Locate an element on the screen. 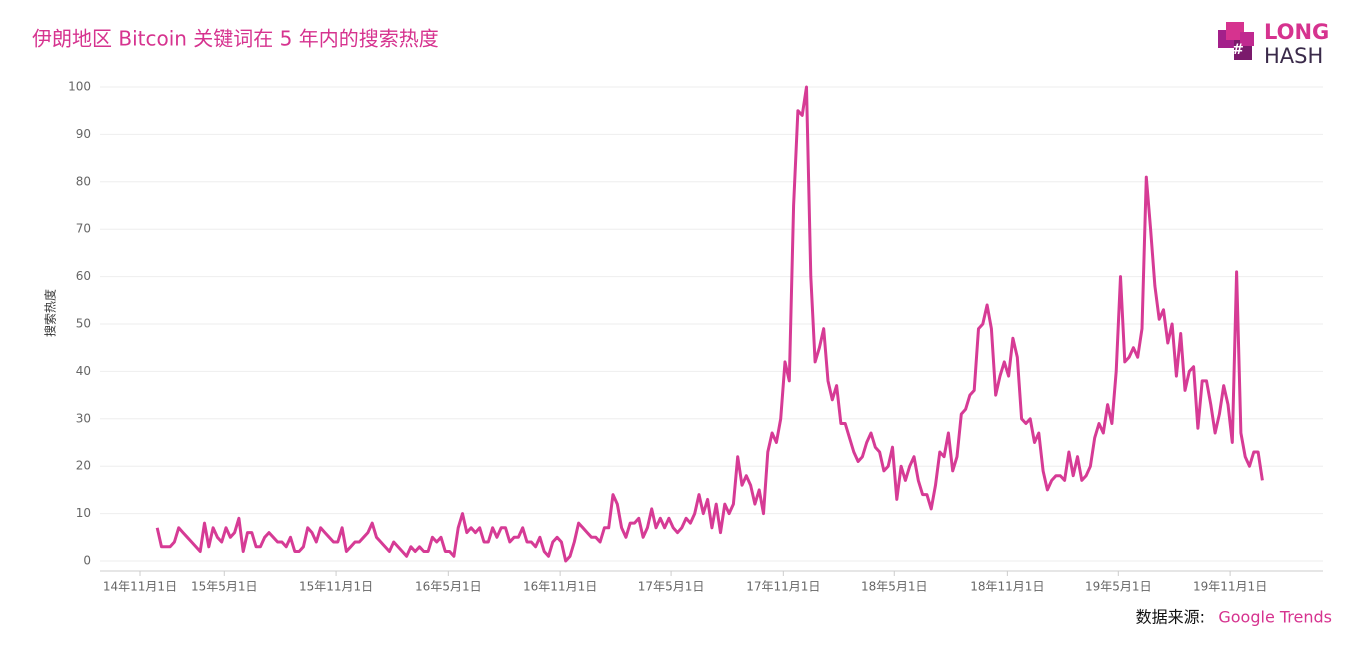 This screenshot has height=650, width=1366. x-tick-label: 15年11月1日 is located at coordinates (336, 587).